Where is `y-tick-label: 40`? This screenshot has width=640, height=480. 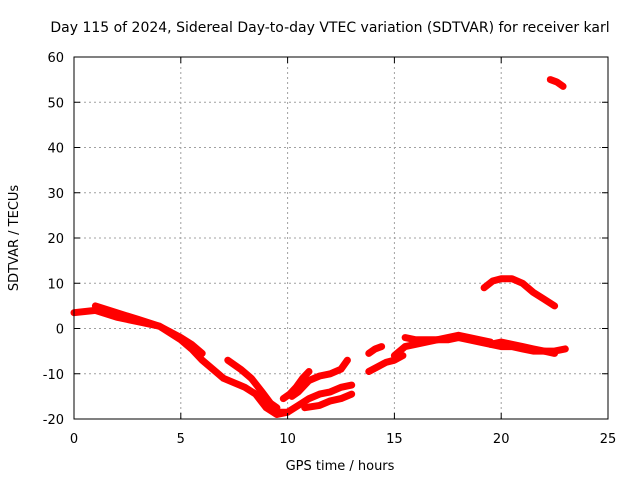
y-tick-label: 40 is located at coordinates (55, 149).